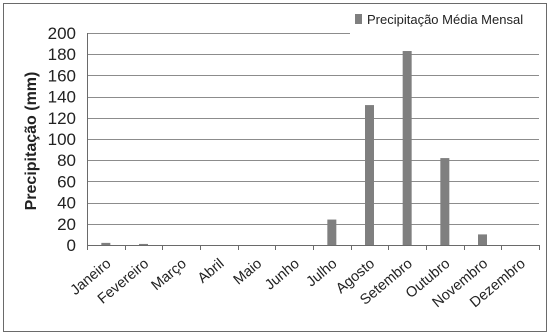  What do you see at coordinates (62, 97) in the screenshot?
I see `y-tick-label: 140` at bounding box center [62, 97].